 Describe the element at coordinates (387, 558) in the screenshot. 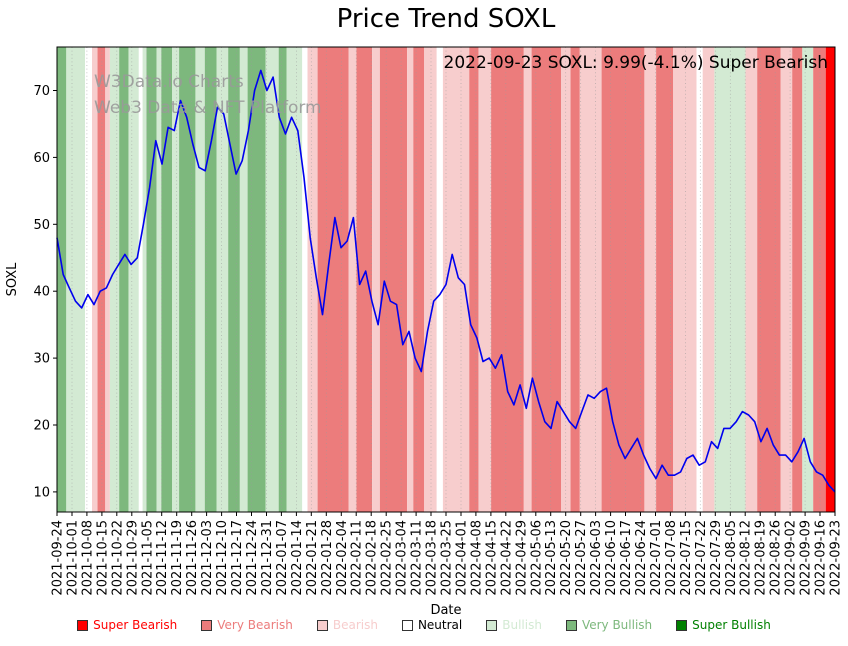

I see `x-tick-label: 2022-02-25` at that location.